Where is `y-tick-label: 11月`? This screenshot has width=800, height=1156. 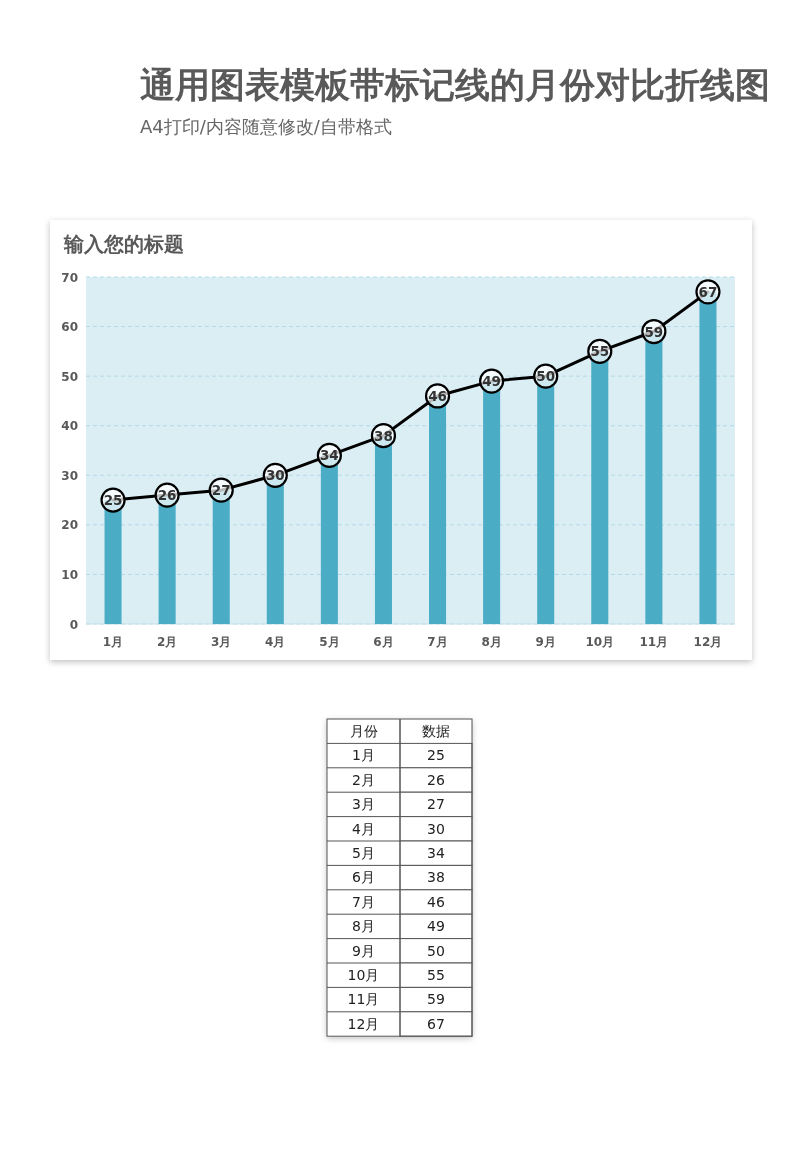 y-tick-label: 11月 is located at coordinates (363, 999).